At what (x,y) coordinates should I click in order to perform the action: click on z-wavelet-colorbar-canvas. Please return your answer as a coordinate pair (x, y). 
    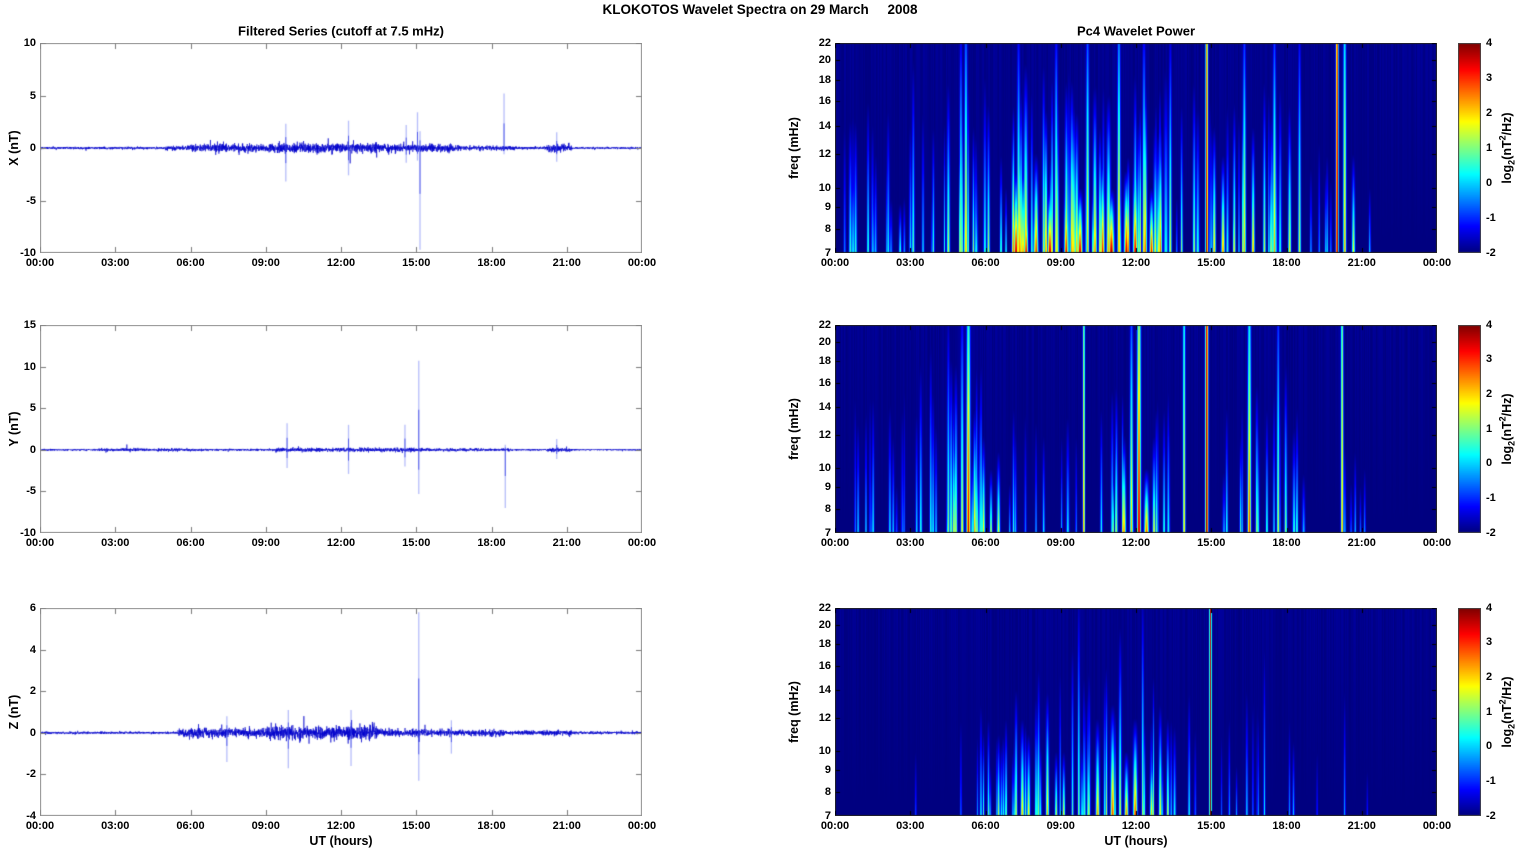
    Looking at the image, I should click on (1469, 712).